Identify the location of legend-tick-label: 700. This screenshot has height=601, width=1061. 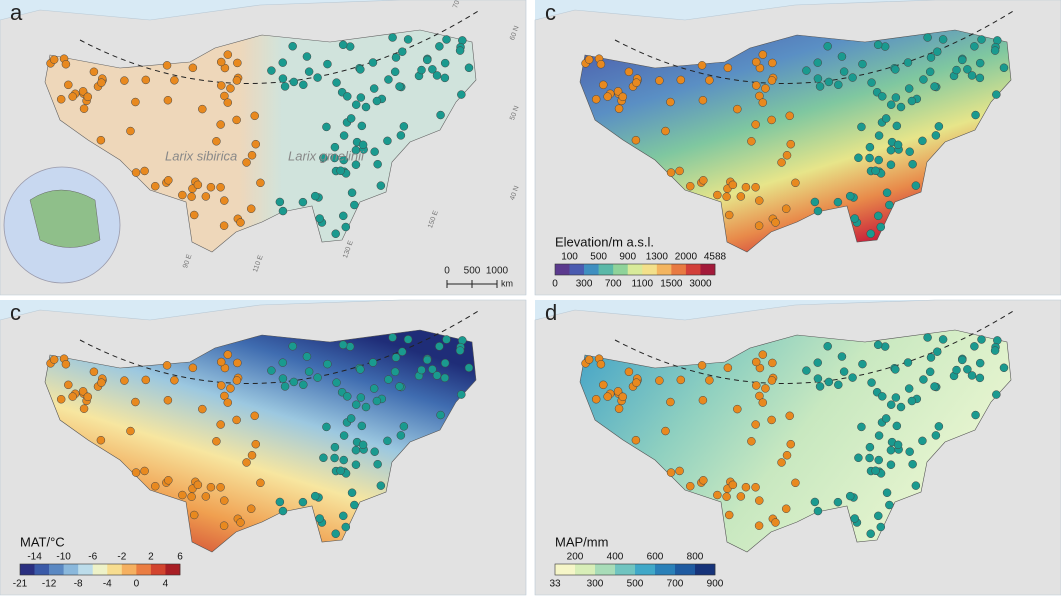
(675, 584).